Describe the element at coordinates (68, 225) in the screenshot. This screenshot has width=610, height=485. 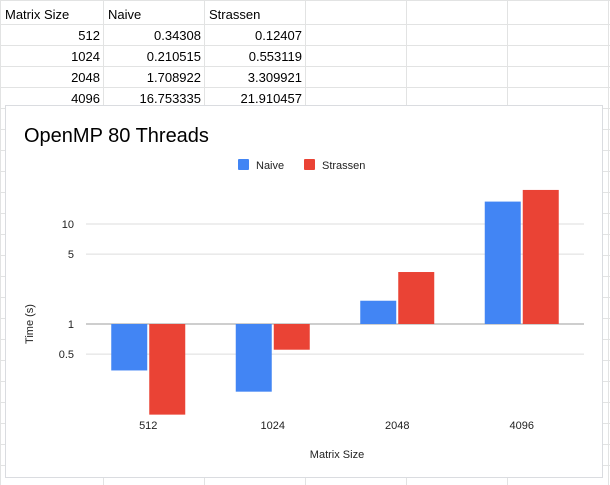
I see `y-tick-label: 10` at that location.